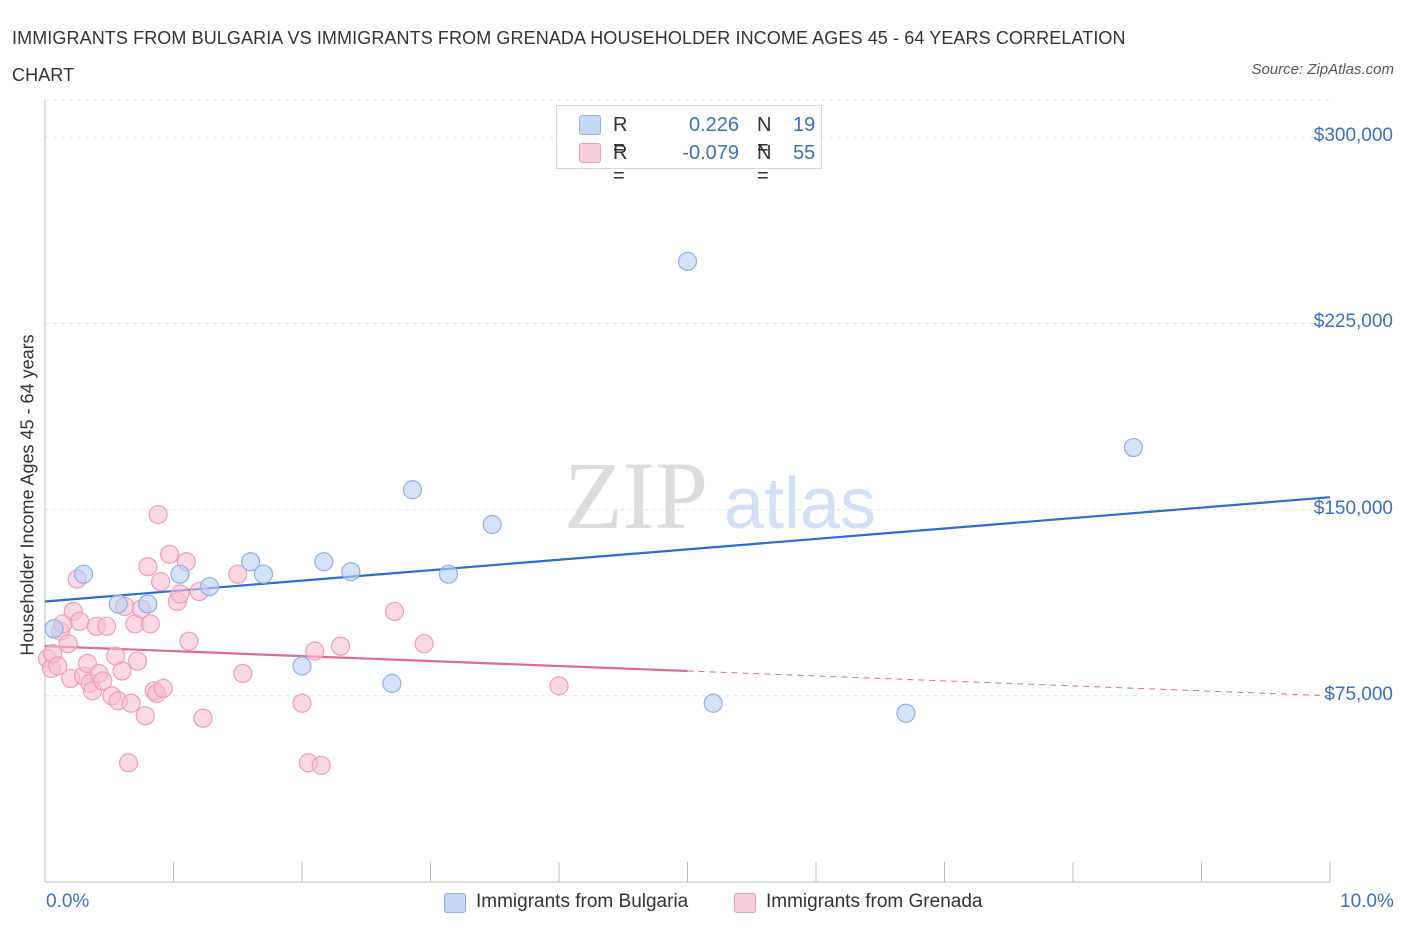 The height and width of the screenshot is (930, 1406). Describe the element at coordinates (1009, 683) in the screenshot. I see `trend-line-grenada-extrapolated` at that location.